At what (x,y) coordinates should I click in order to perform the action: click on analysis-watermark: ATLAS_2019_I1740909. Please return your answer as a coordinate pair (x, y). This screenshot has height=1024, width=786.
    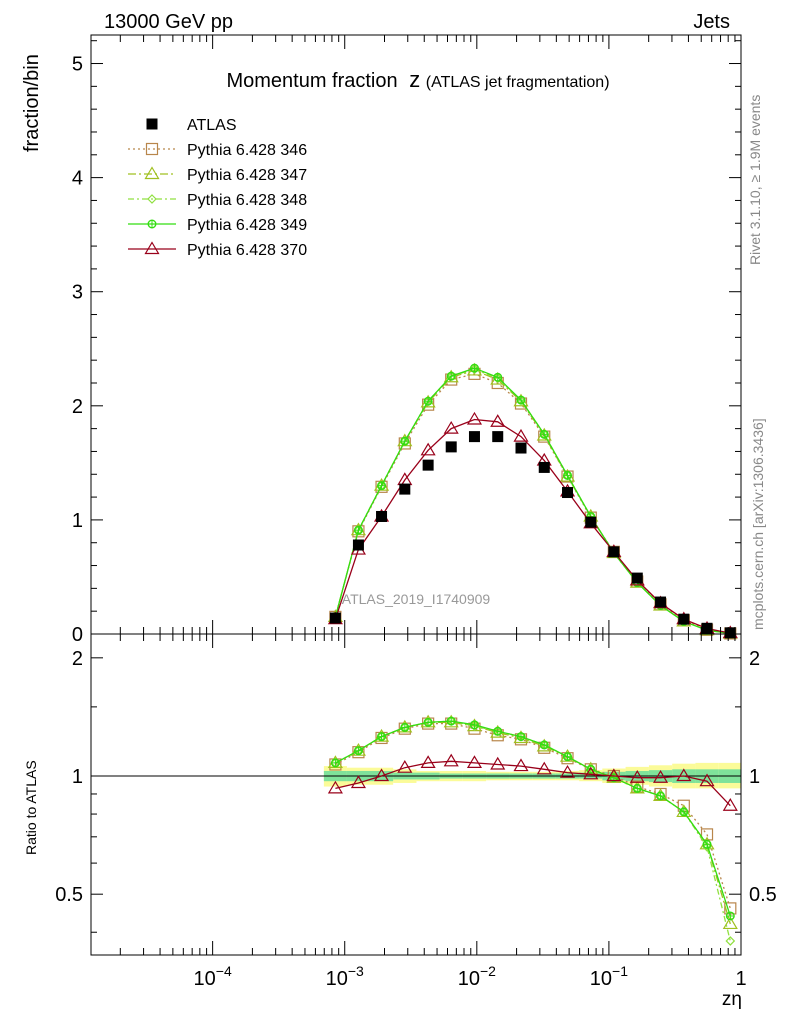
    Looking at the image, I should click on (416, 599).